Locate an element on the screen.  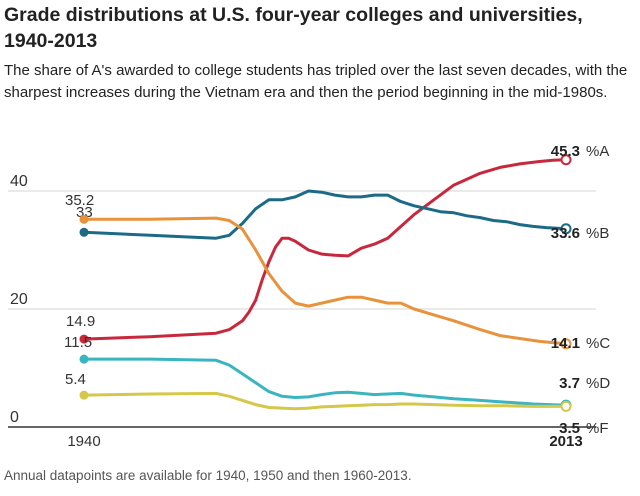
series-name-d: %D is located at coordinates (598, 383).